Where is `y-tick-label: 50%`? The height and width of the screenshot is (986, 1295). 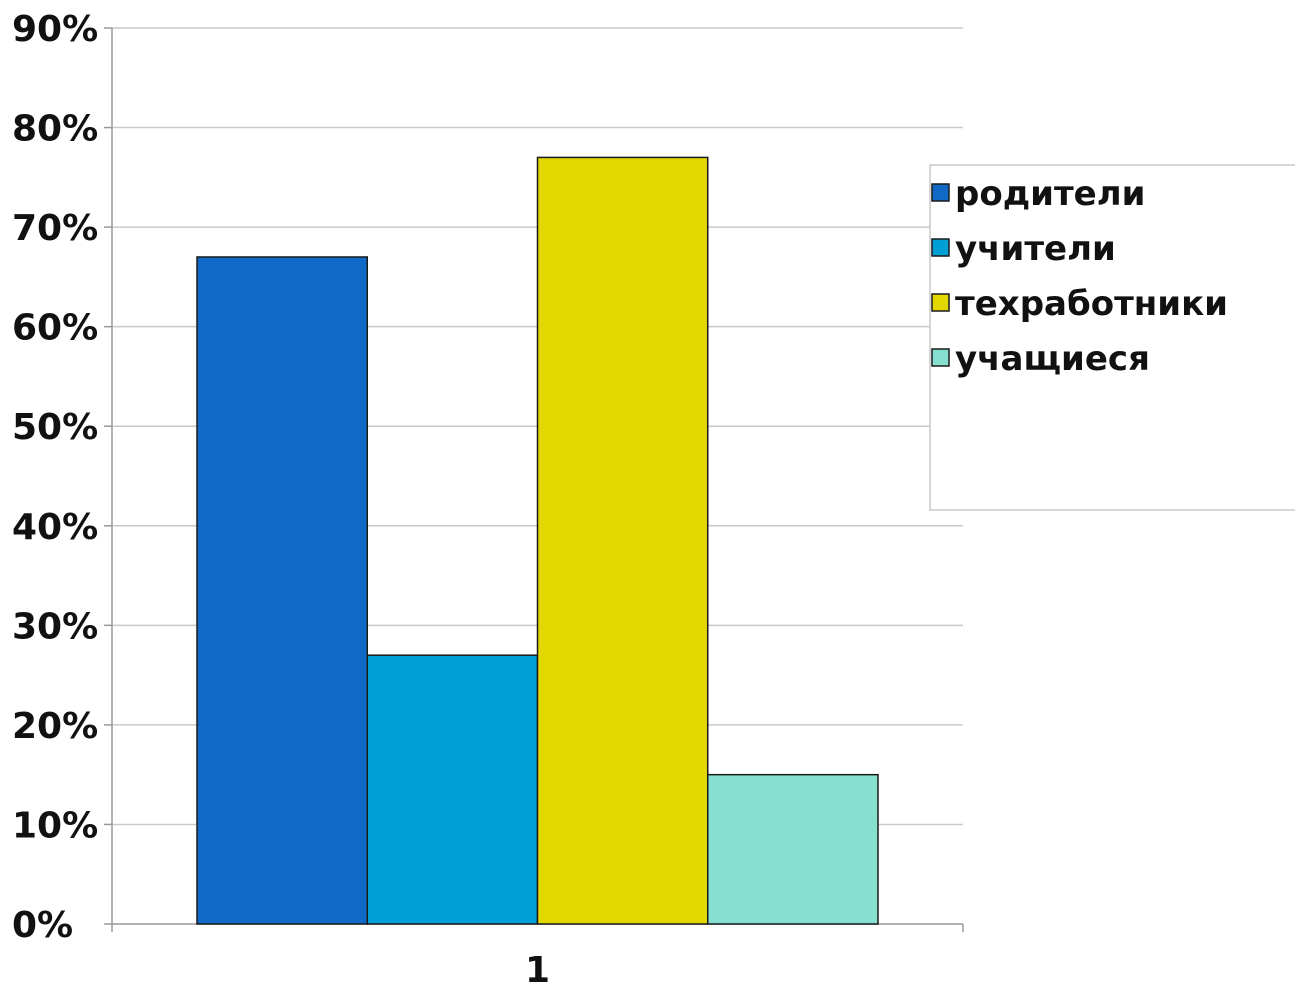 y-tick-label: 50% is located at coordinates (55, 427).